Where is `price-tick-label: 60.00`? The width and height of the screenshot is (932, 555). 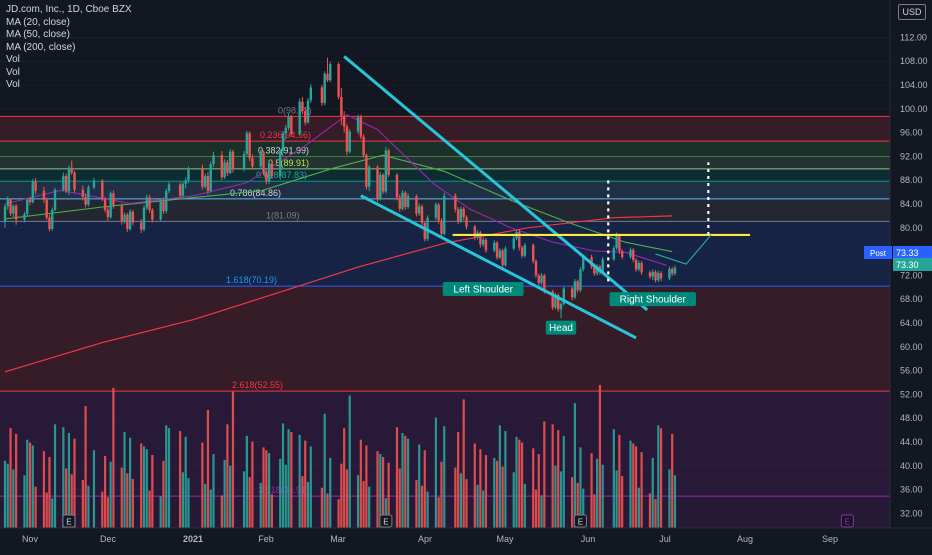
price-tick-label: 60.00 is located at coordinates (911, 347).